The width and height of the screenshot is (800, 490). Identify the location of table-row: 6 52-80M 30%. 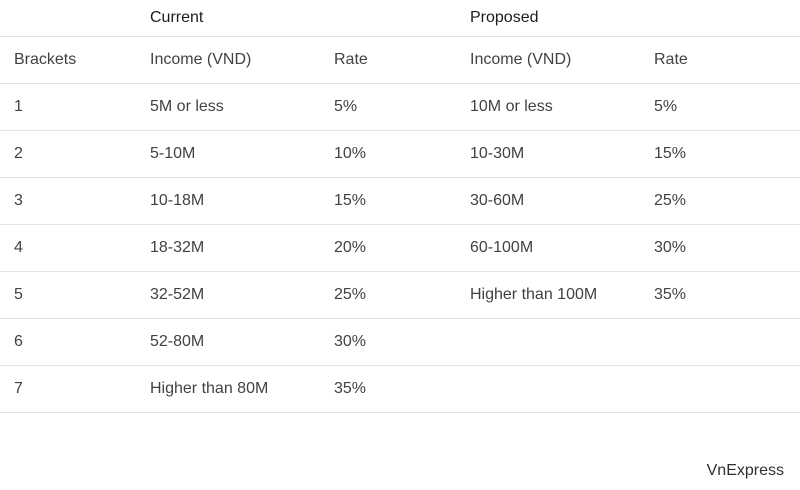
(400, 342).